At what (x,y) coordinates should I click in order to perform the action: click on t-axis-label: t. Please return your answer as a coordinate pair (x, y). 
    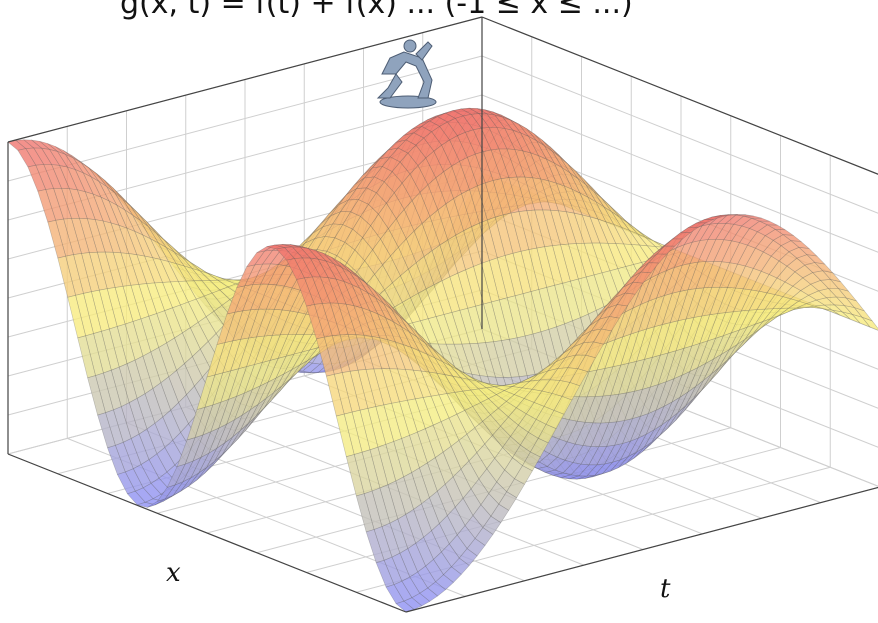
    Looking at the image, I should click on (665, 589).